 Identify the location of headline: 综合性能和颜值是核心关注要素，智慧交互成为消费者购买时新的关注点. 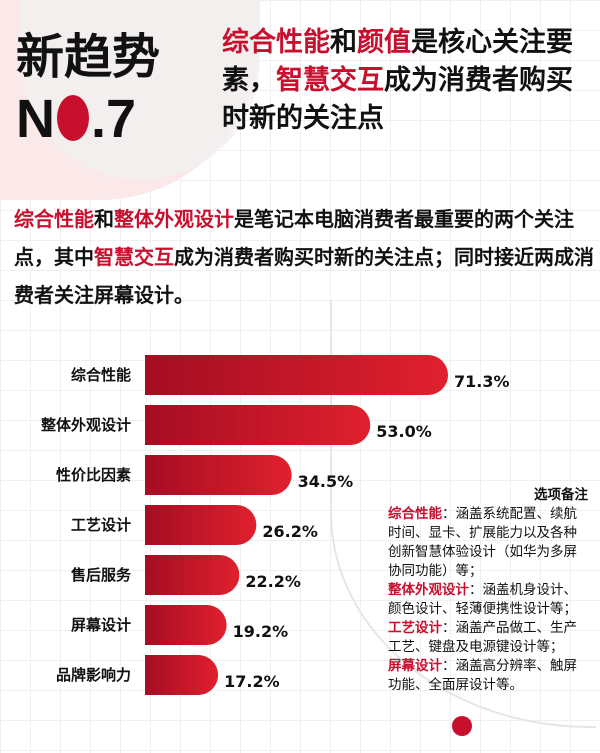
(407, 81).